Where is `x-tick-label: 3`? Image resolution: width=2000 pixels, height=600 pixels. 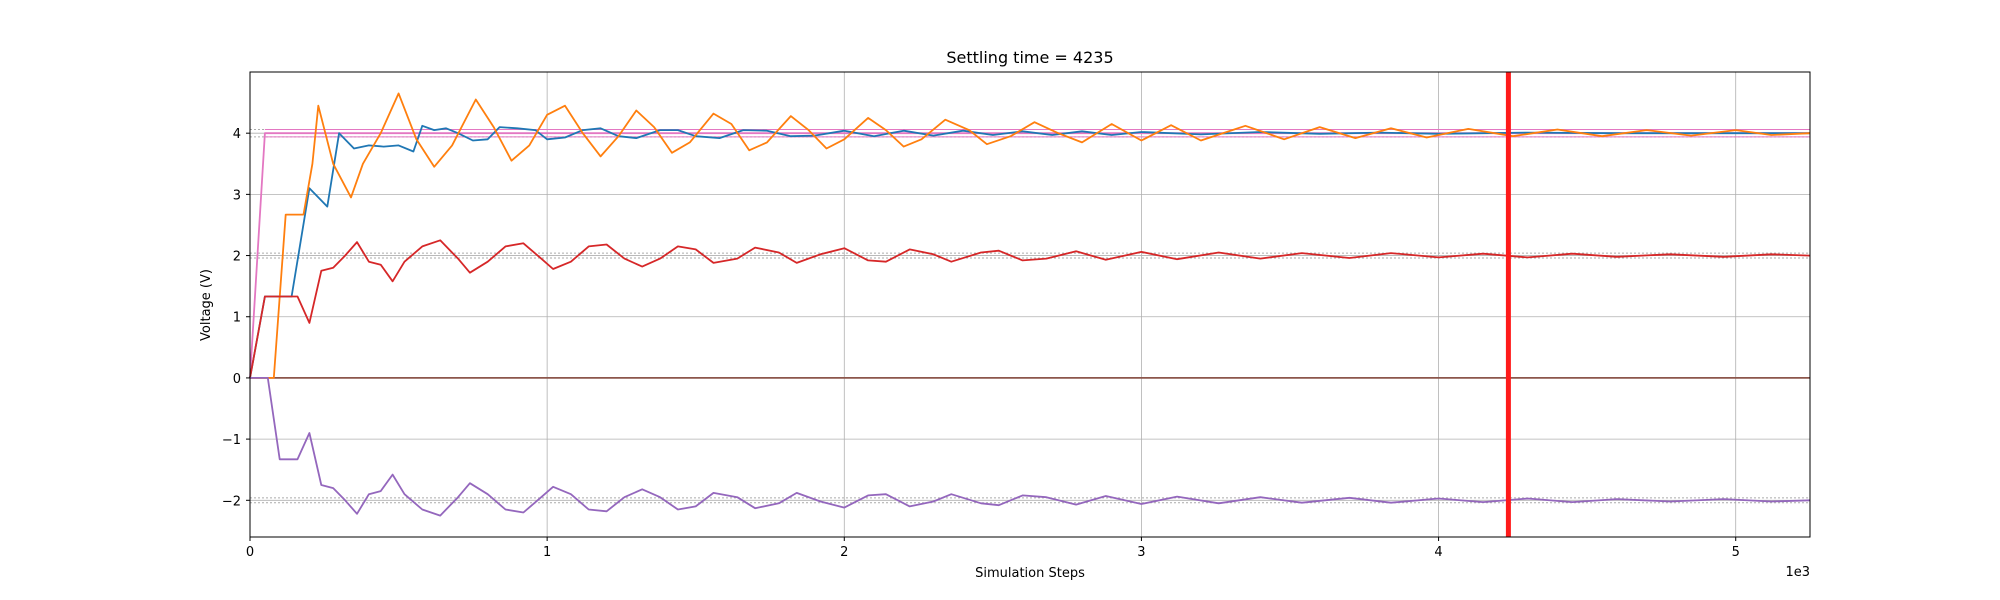 x-tick-label: 3 is located at coordinates (1141, 552).